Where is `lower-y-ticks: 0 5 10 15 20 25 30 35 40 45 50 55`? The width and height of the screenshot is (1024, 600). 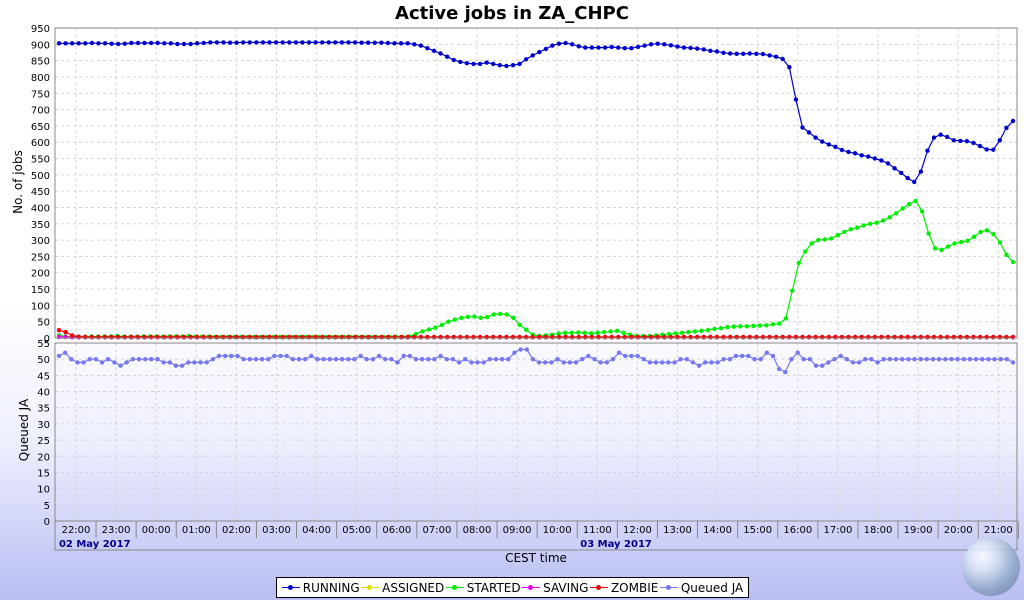 lower-y-ticks: 0 5 10 15 20 25 30 35 40 45 50 55 is located at coordinates (43, 433).